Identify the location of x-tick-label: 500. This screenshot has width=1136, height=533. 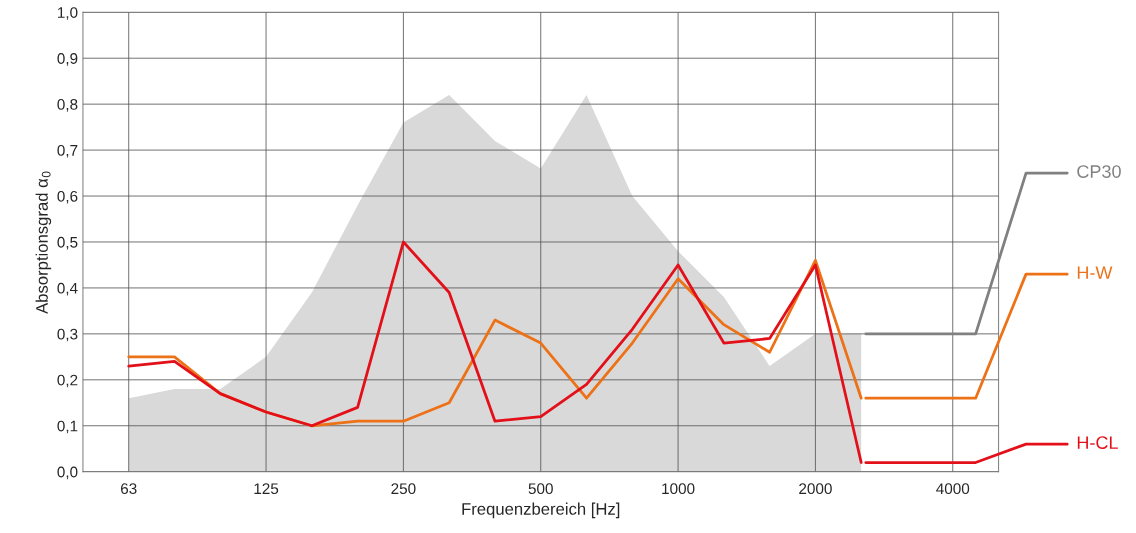
(540, 489).